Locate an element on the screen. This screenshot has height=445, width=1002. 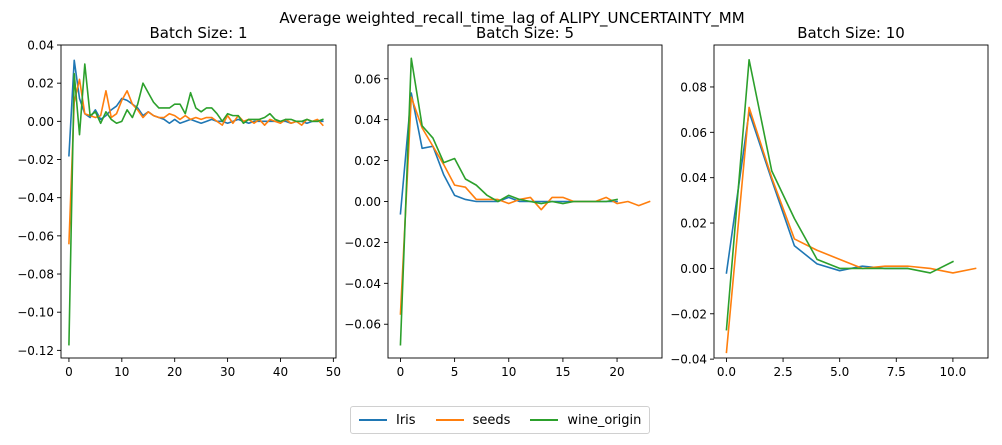
legend-entry-Iris: Iris is located at coordinates (387, 420).